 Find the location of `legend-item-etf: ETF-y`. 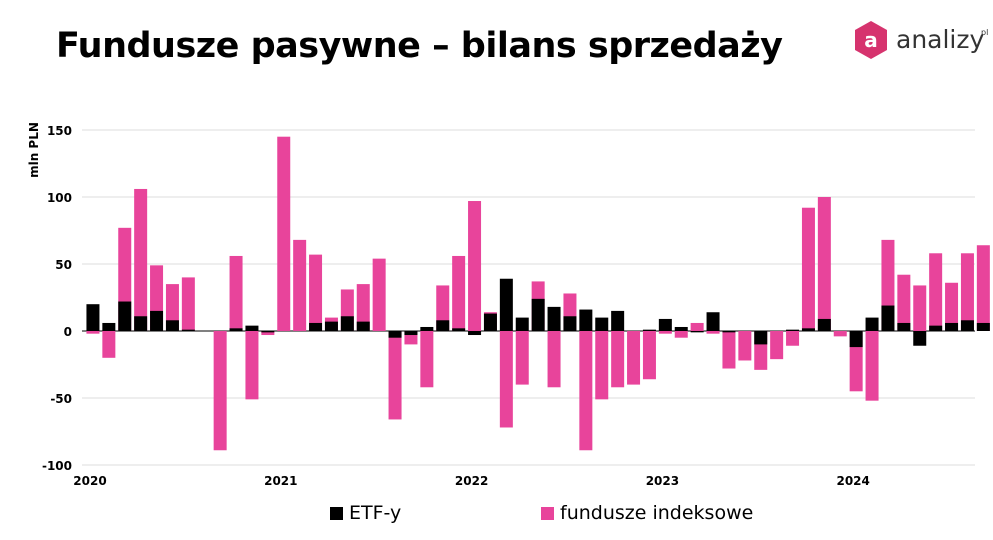

legend-item-etf: ETF-y is located at coordinates (365, 513).